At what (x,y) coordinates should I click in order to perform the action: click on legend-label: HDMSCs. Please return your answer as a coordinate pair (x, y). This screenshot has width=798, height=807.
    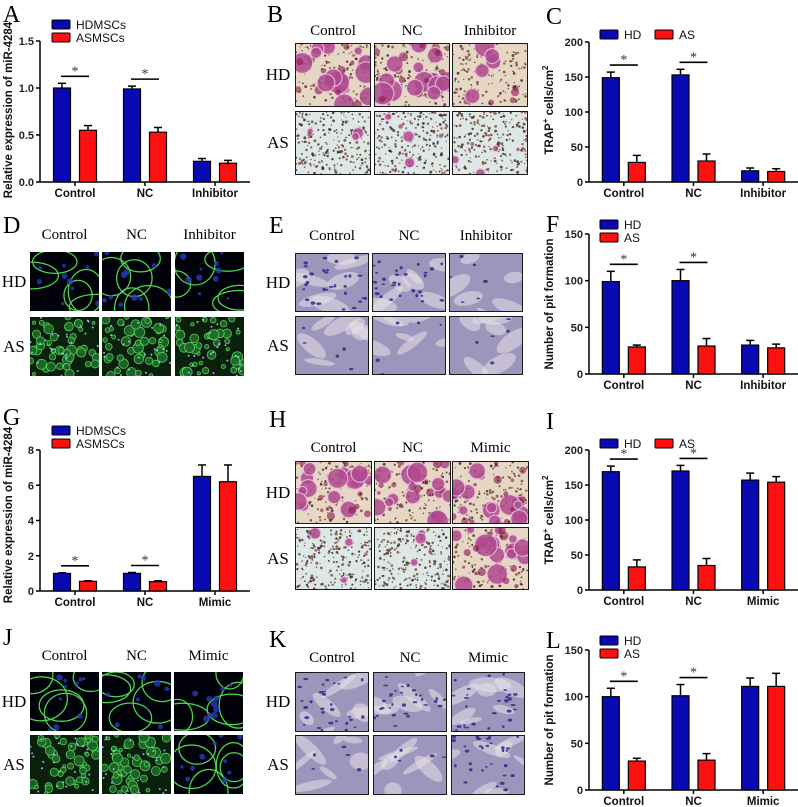
    Looking at the image, I should click on (101, 25).